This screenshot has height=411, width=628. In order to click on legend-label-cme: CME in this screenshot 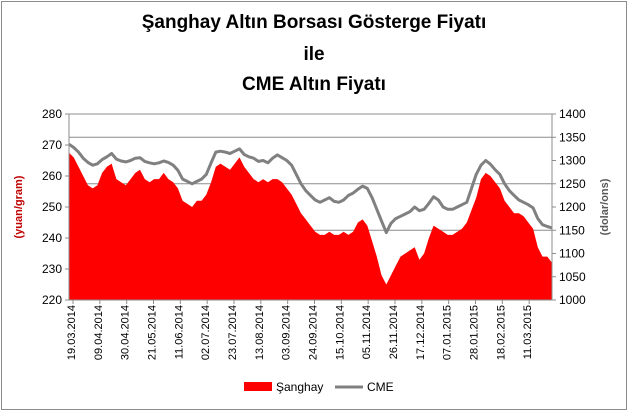, I will do `click(380, 387)`.